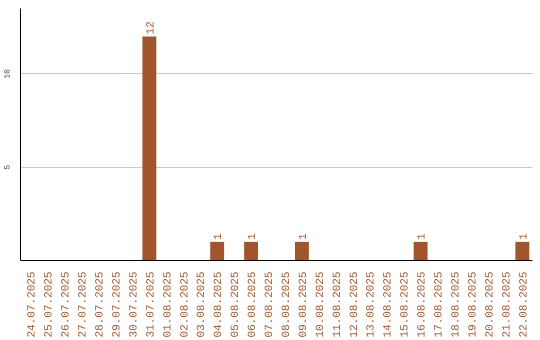 This screenshot has width=540, height=340. What do you see at coordinates (151, 27) in the screenshot?
I see `data-label: 12` at bounding box center [151, 27].